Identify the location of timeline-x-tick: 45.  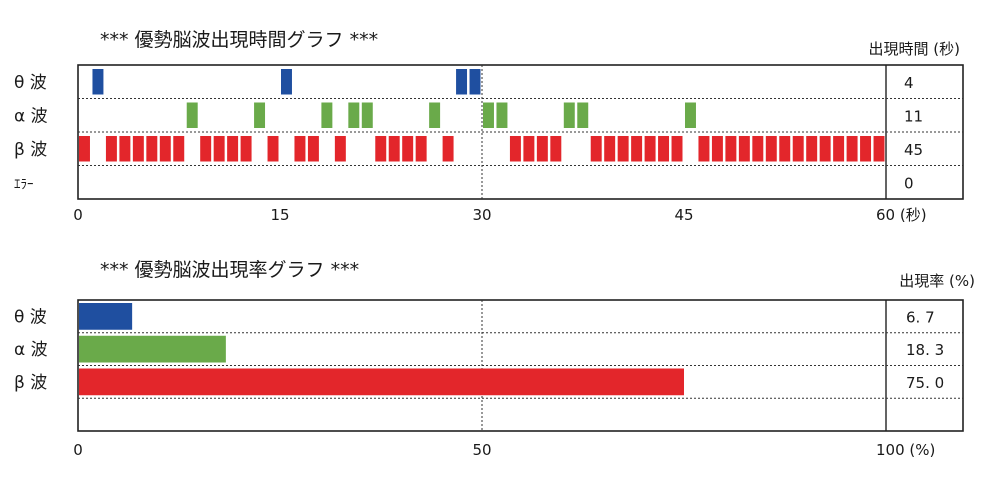
(683, 215).